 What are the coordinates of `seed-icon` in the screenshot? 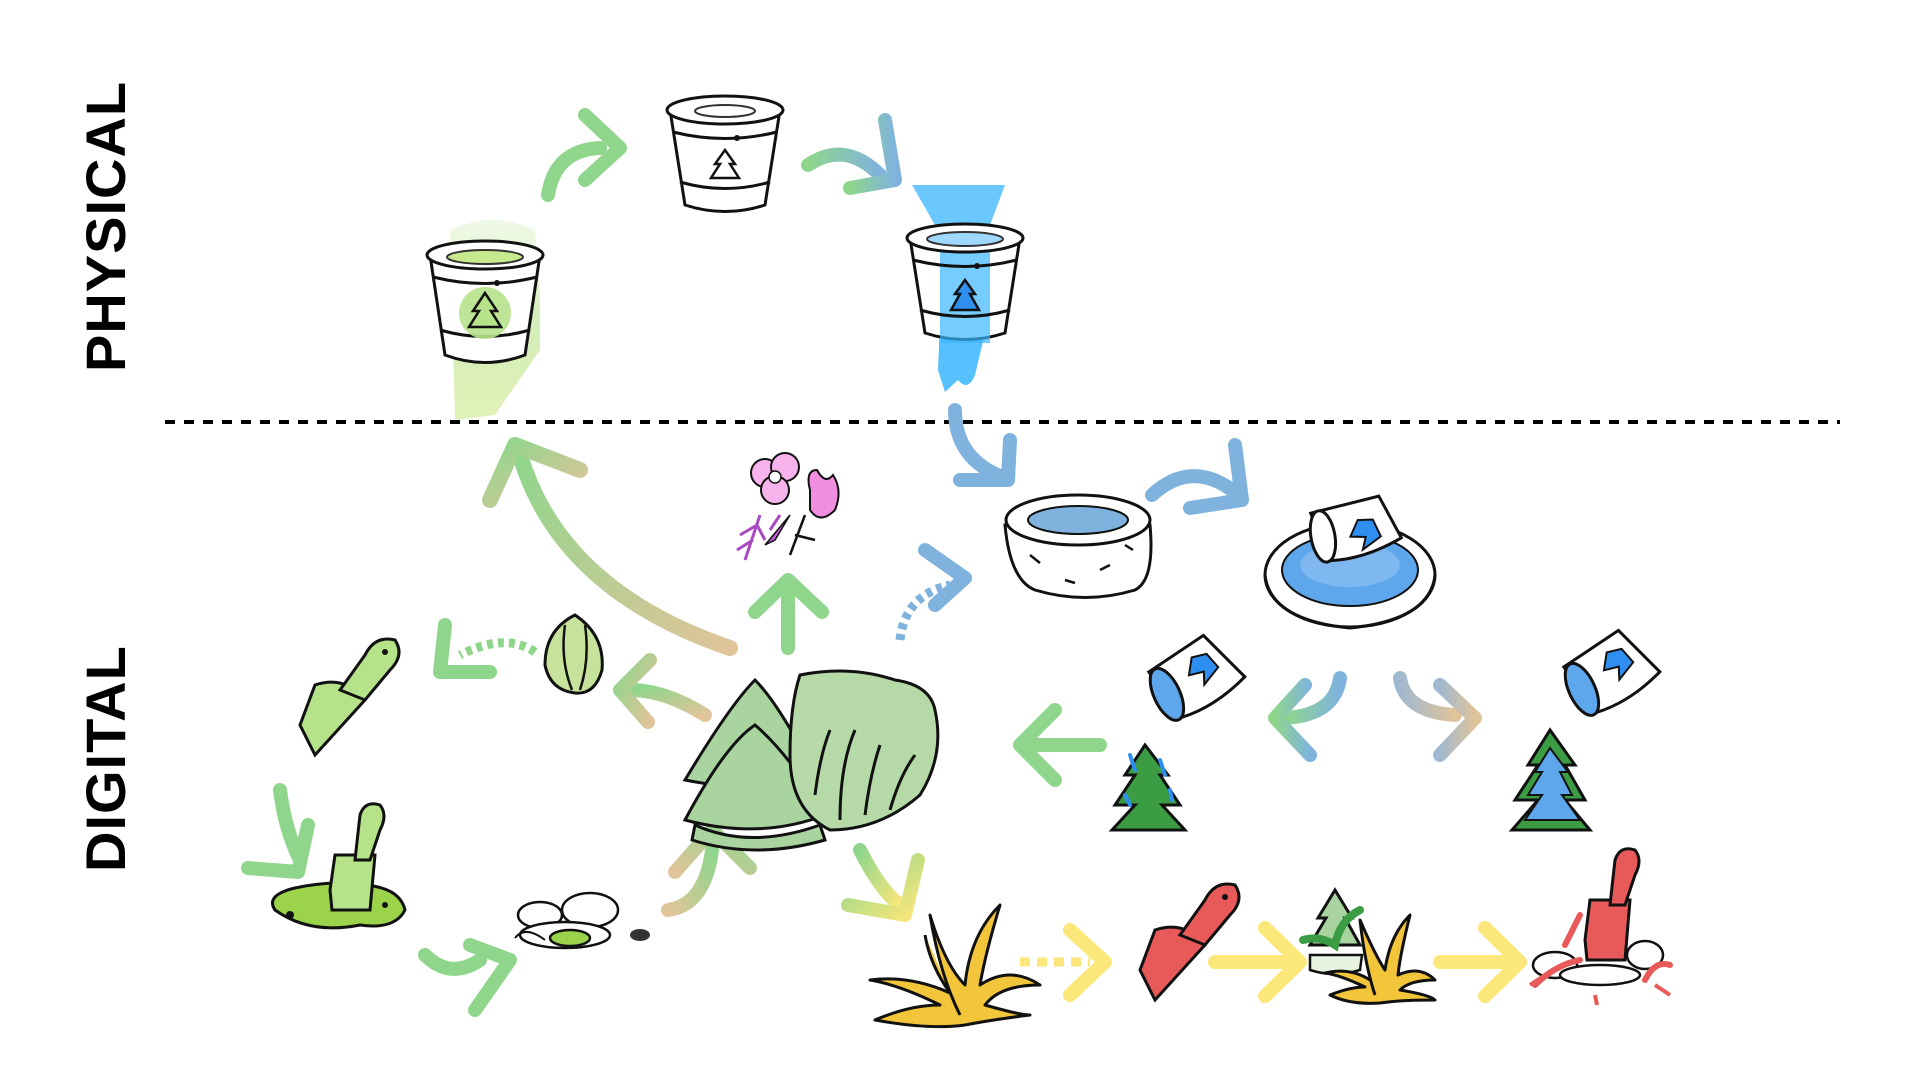 It's located at (573, 654).